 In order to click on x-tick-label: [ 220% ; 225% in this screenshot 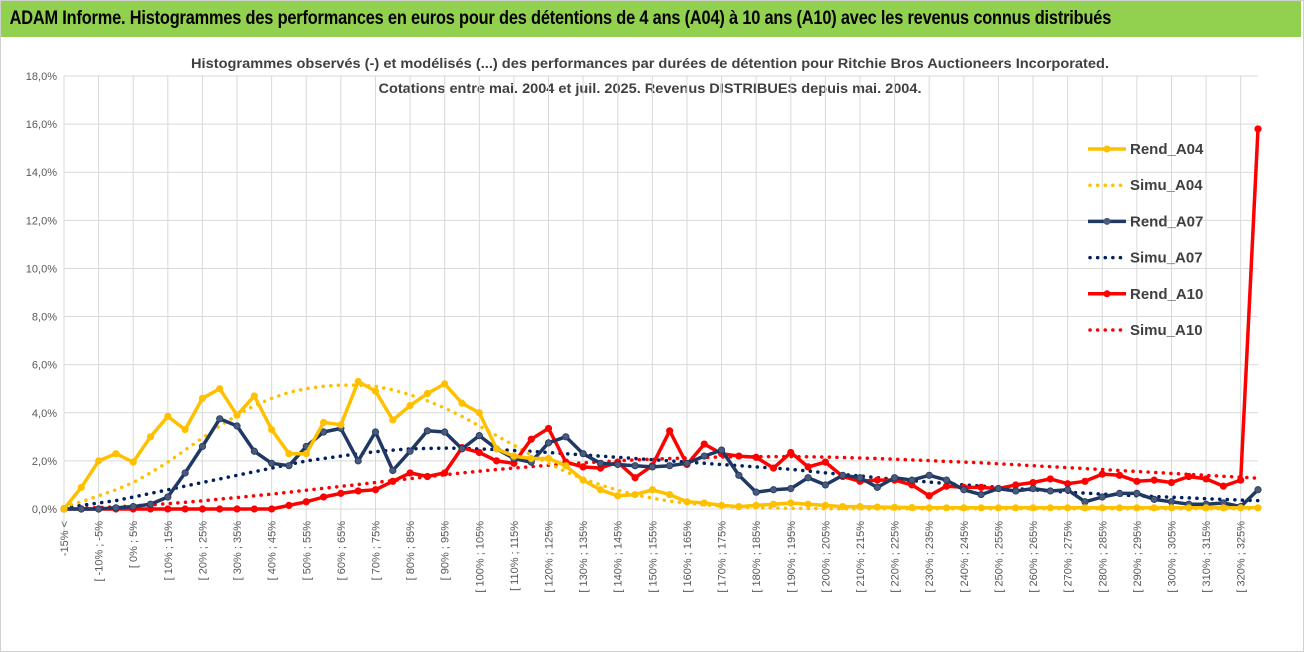, I will do `click(896, 557)`.